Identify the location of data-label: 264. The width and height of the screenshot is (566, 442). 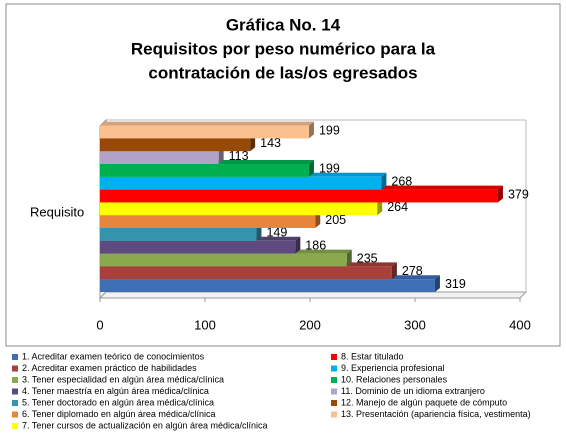
(397, 207).